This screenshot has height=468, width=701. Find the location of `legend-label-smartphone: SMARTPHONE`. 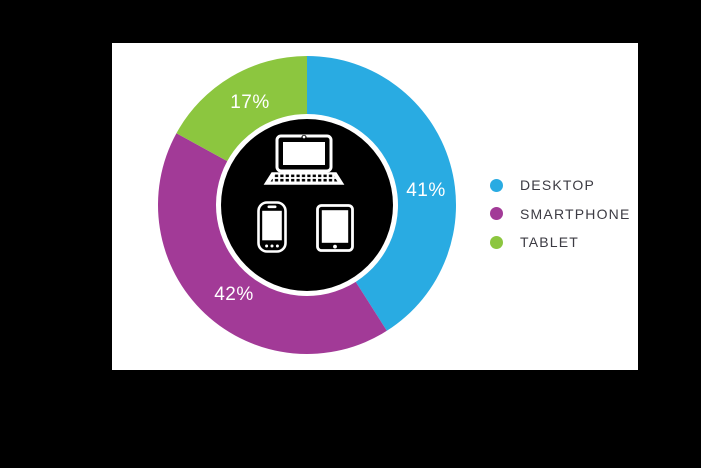

legend-label-smartphone: SMARTPHONE is located at coordinates (575, 213).